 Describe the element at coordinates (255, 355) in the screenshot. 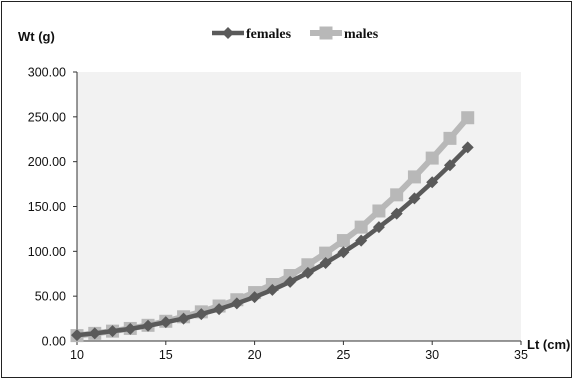

I see `x-tick-label: 20` at that location.